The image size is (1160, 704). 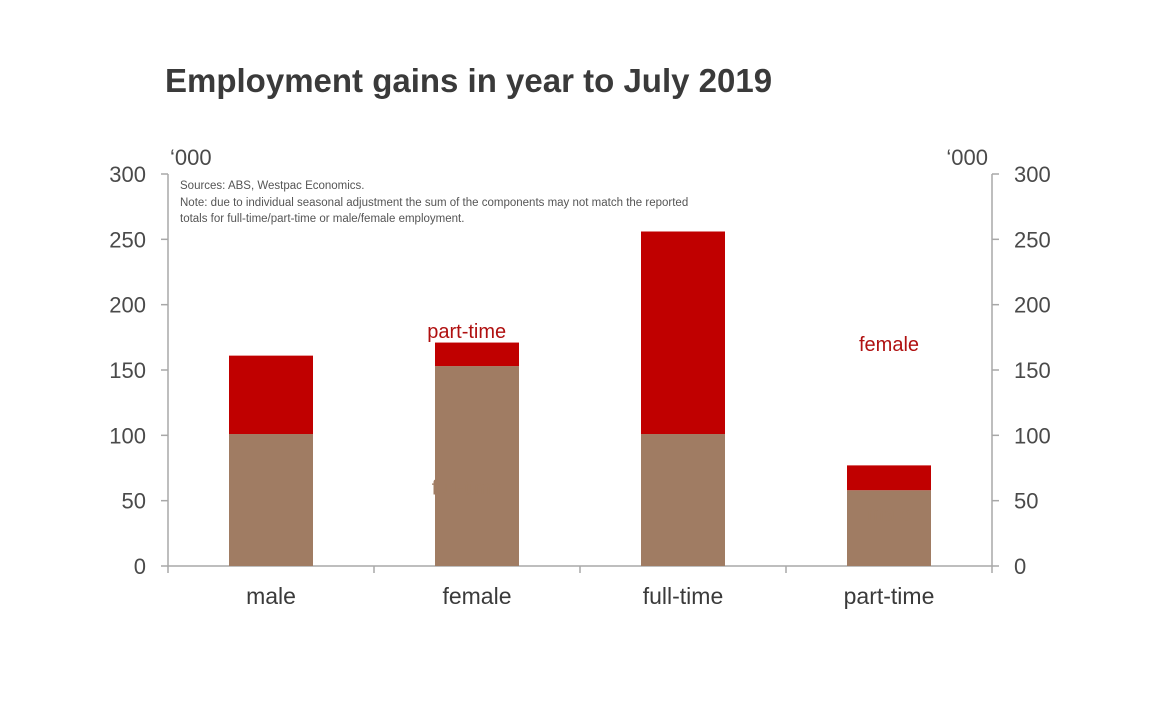 I want to click on bar-segment-0-part-time, so click(x=889, y=528).